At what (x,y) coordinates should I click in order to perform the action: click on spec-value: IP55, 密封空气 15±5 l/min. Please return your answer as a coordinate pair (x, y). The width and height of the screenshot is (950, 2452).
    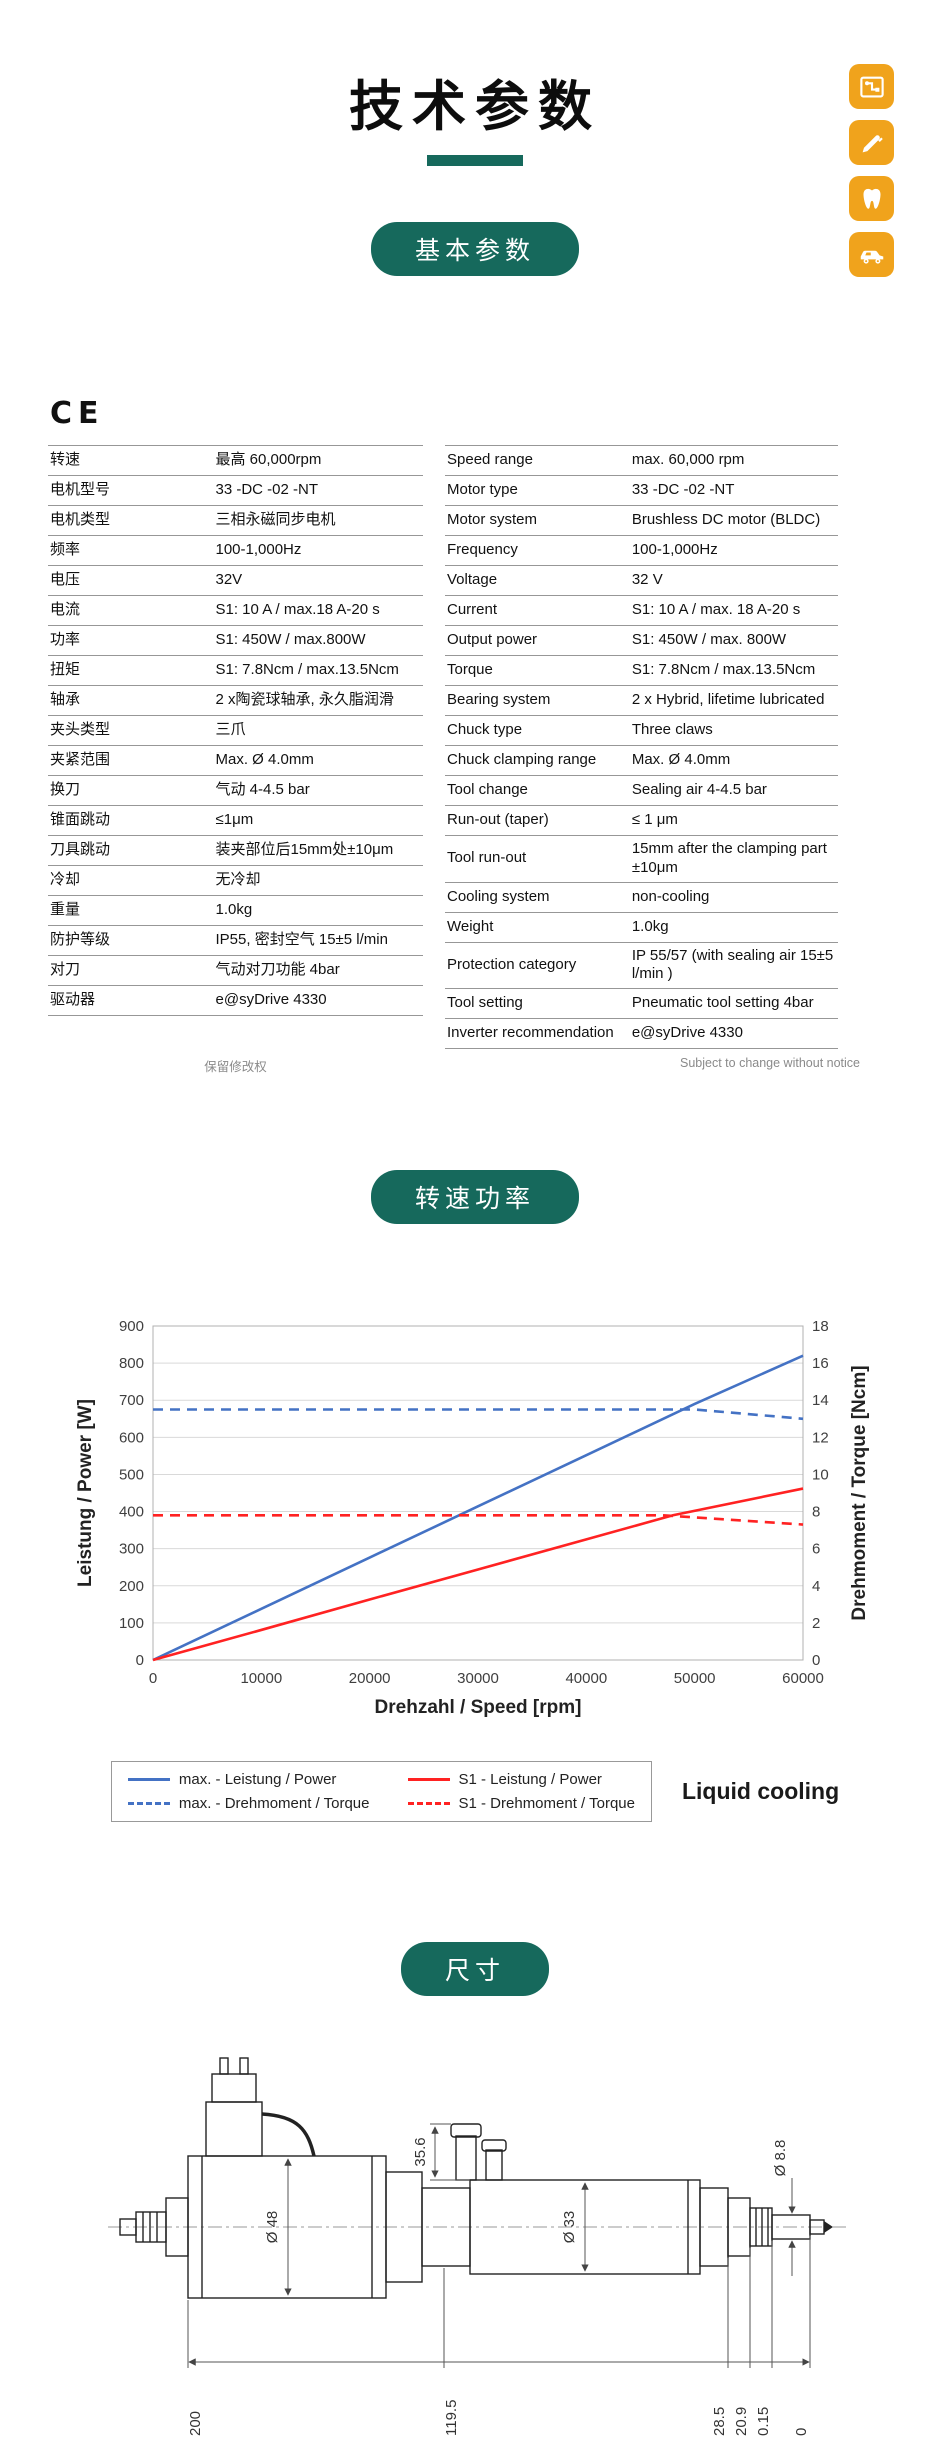
    Looking at the image, I should click on (301, 940).